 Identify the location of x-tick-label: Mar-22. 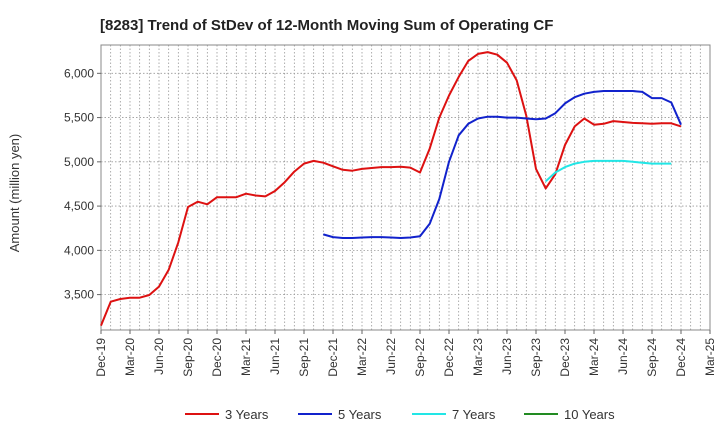
(362, 357).